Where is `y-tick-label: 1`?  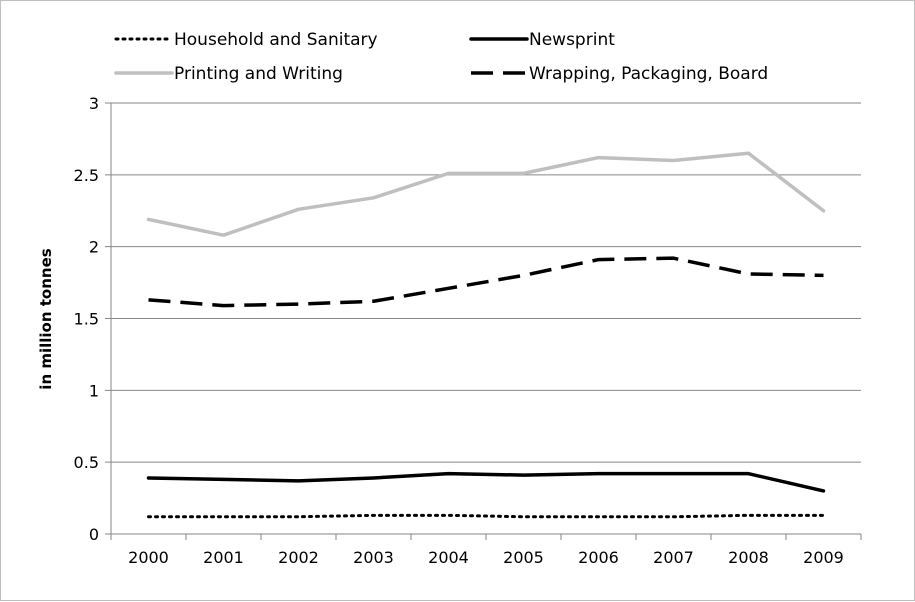 y-tick-label: 1 is located at coordinates (94, 390).